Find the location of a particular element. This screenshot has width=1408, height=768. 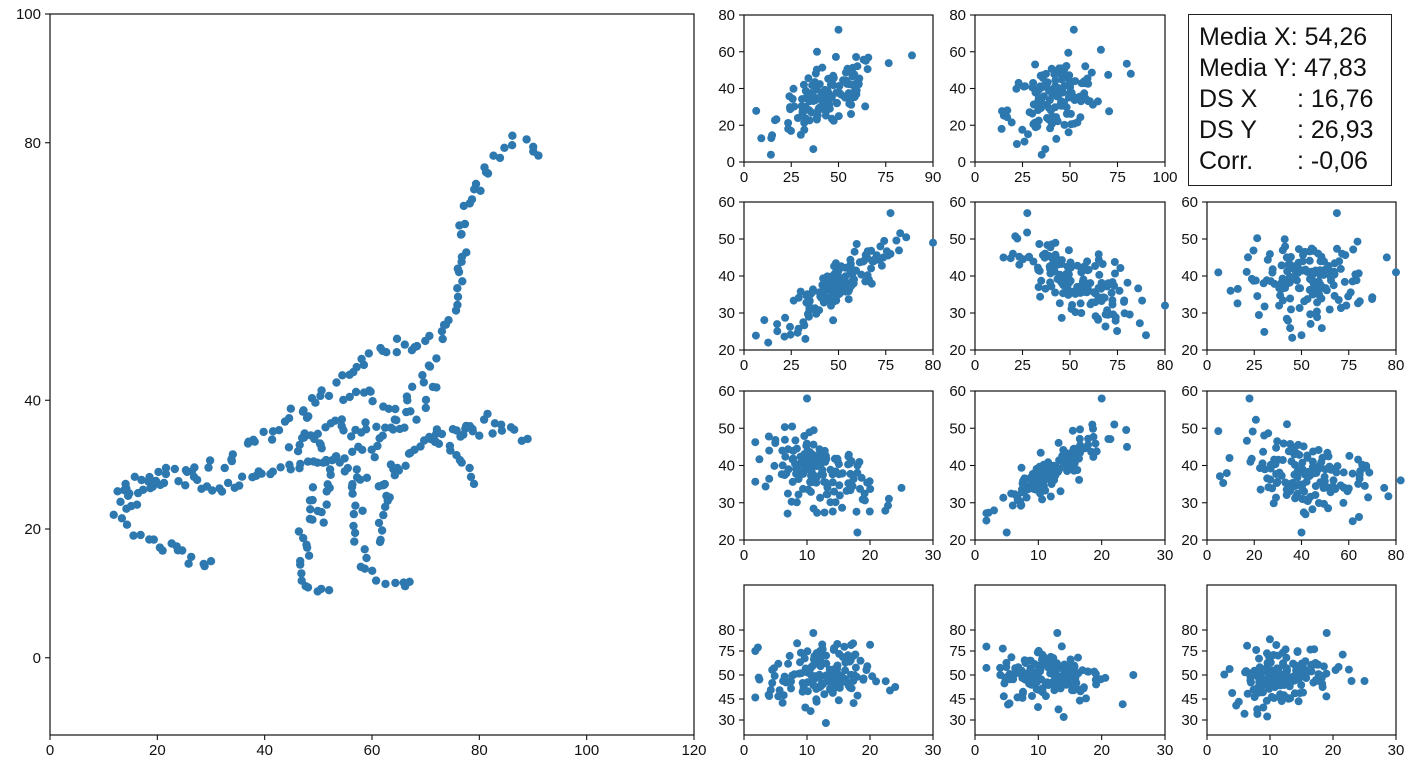

stat-label: Media X is located at coordinates (1245, 37).